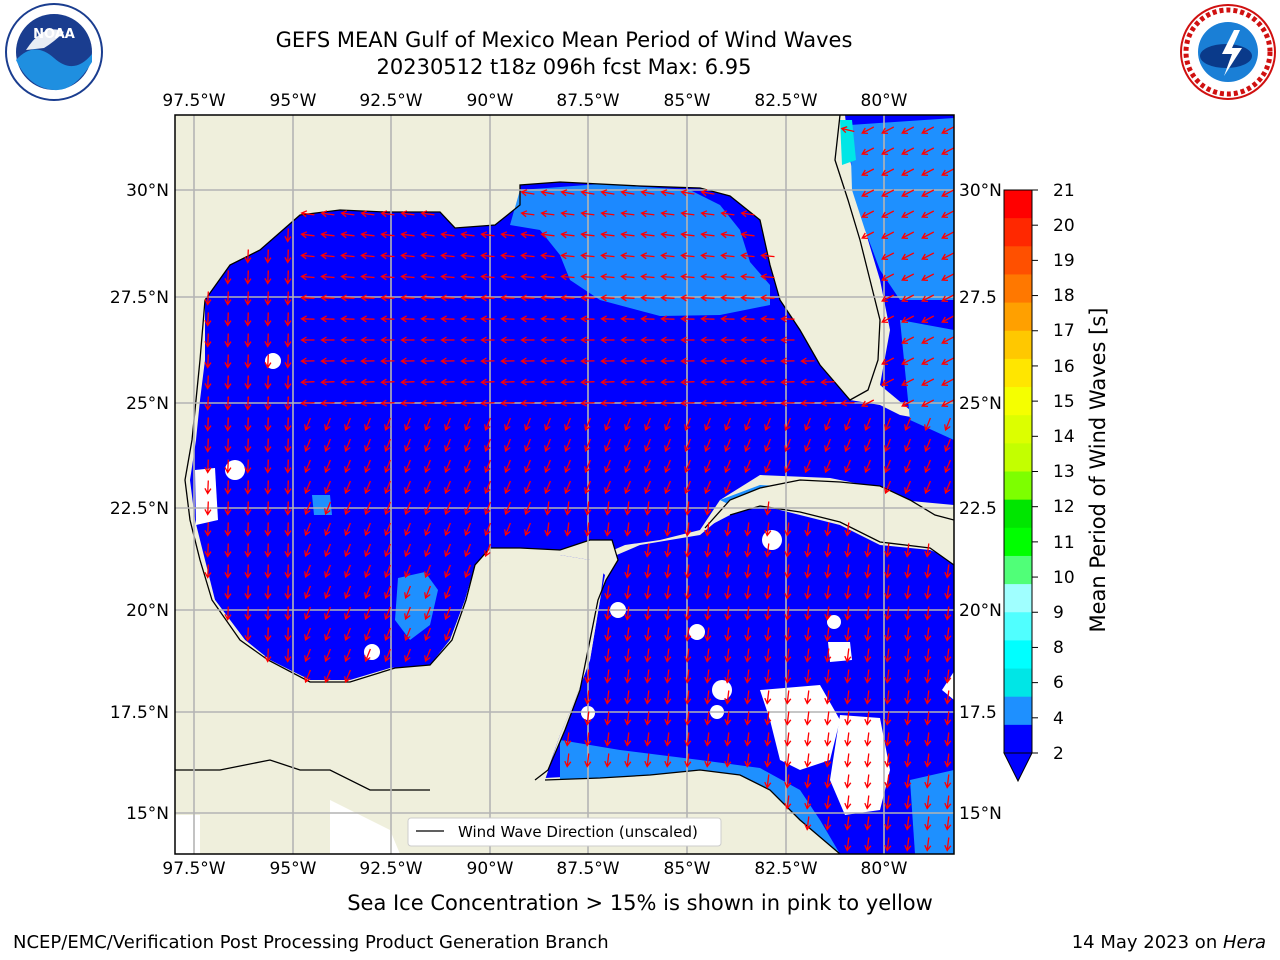  I want to click on colorbar-tick: 11, so click(1064, 543).